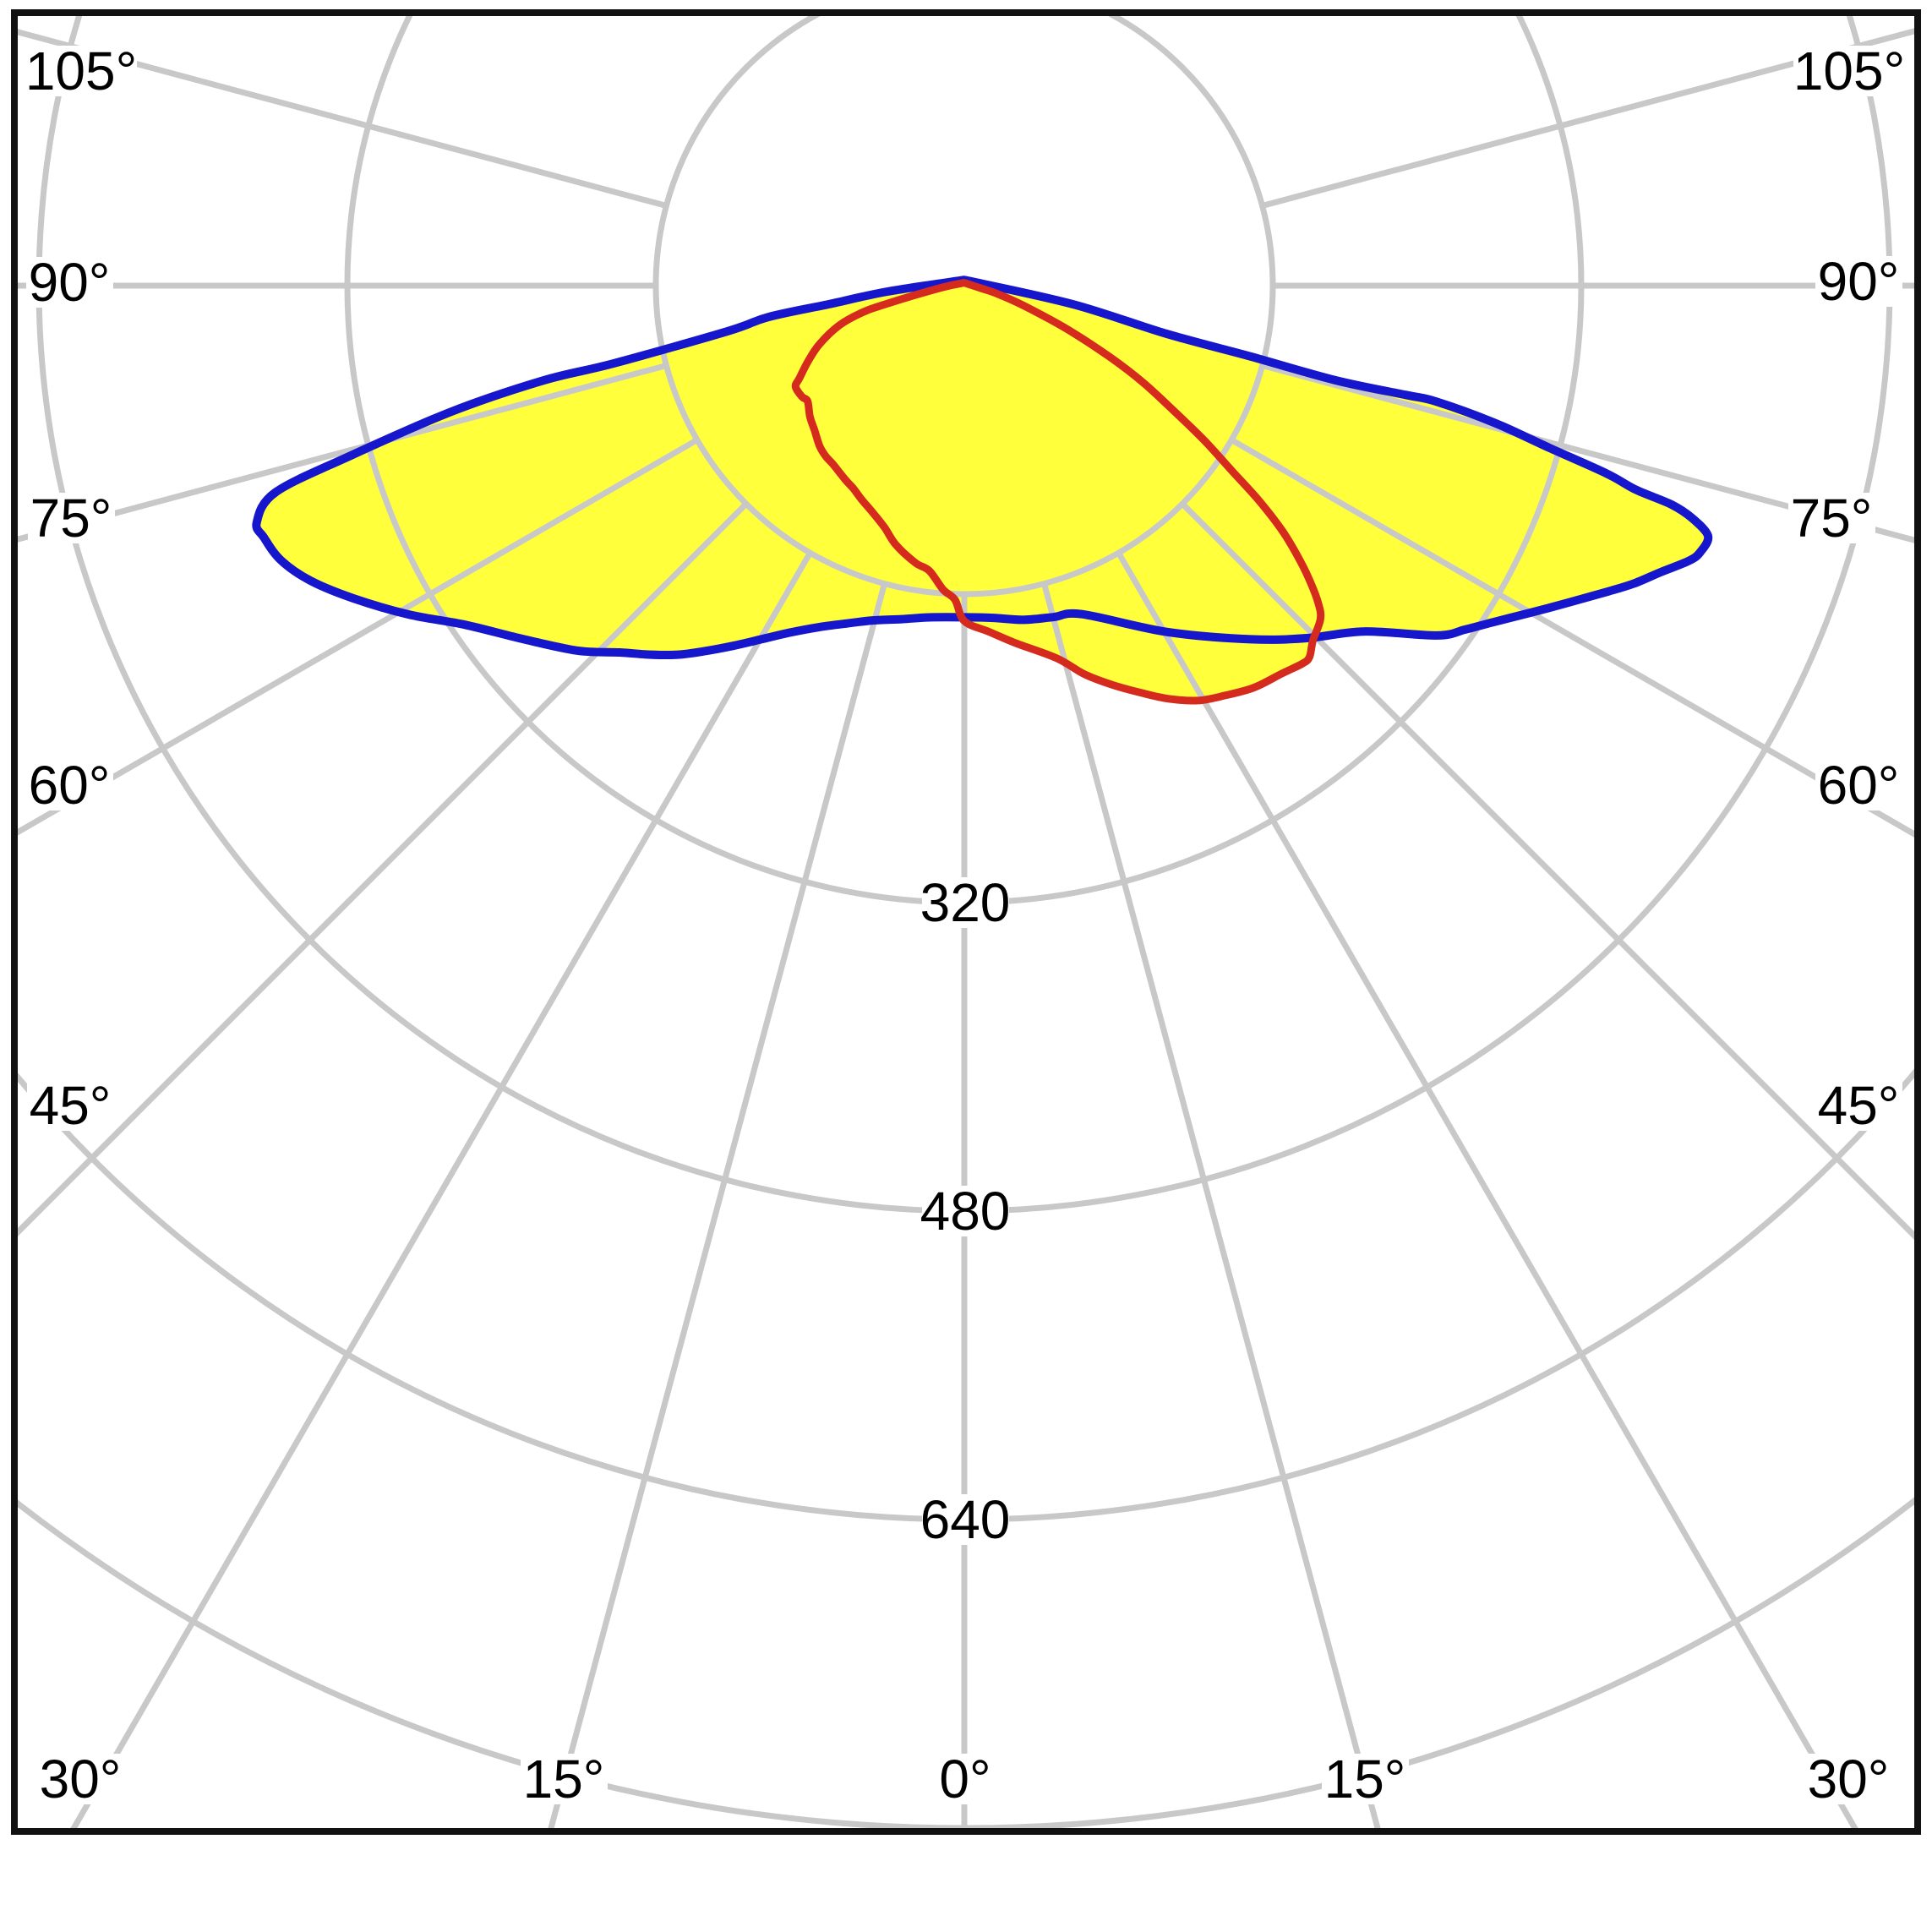  What do you see at coordinates (1587, 118) in the screenshot?
I see `angle-line-105-right` at bounding box center [1587, 118].